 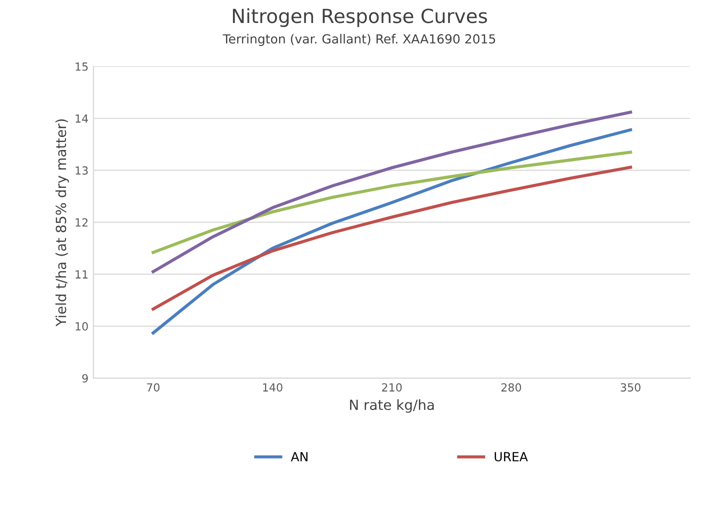 I want to click on y-tick-label: 11, so click(x=82, y=274).